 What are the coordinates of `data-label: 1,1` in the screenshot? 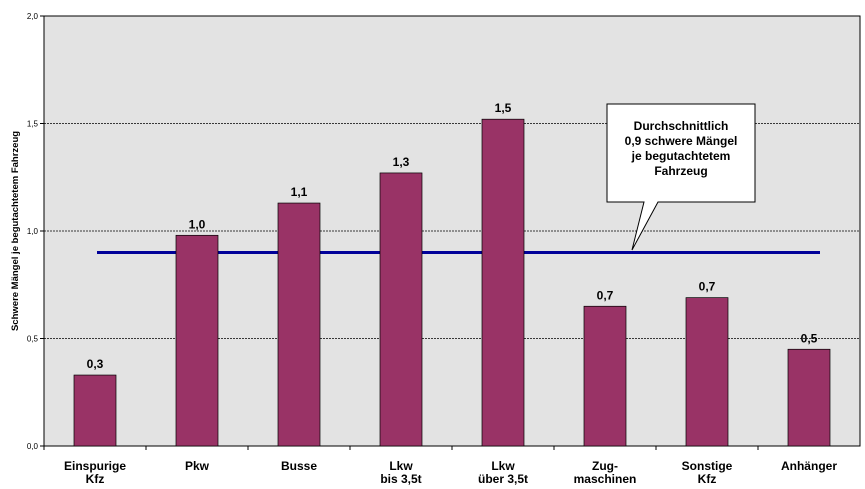 It's located at (299, 192).